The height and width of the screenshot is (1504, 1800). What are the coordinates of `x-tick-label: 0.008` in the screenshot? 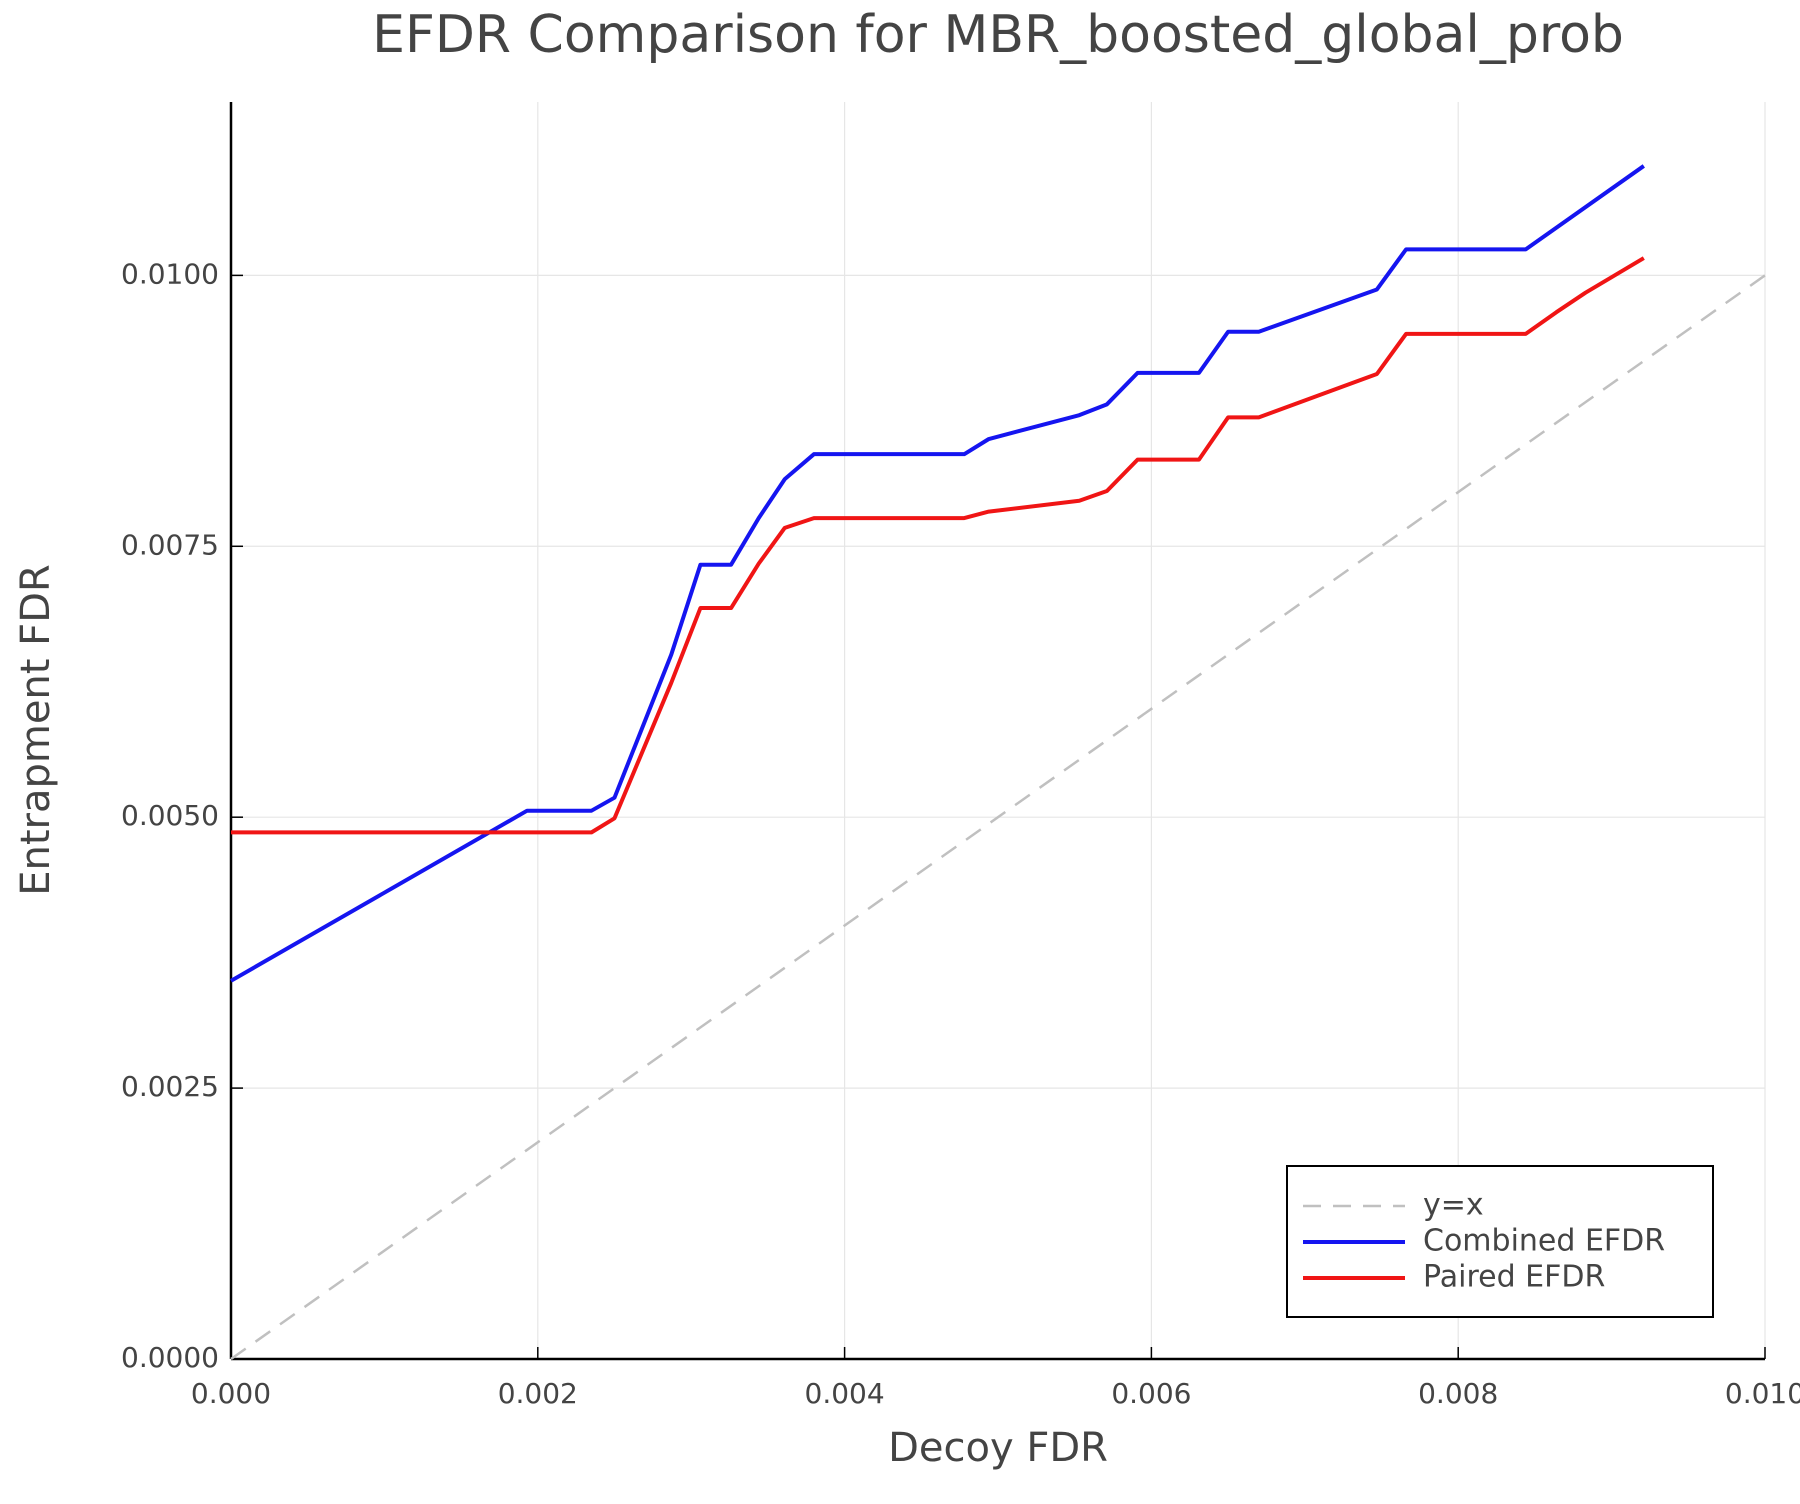 It's located at (1458, 1393).